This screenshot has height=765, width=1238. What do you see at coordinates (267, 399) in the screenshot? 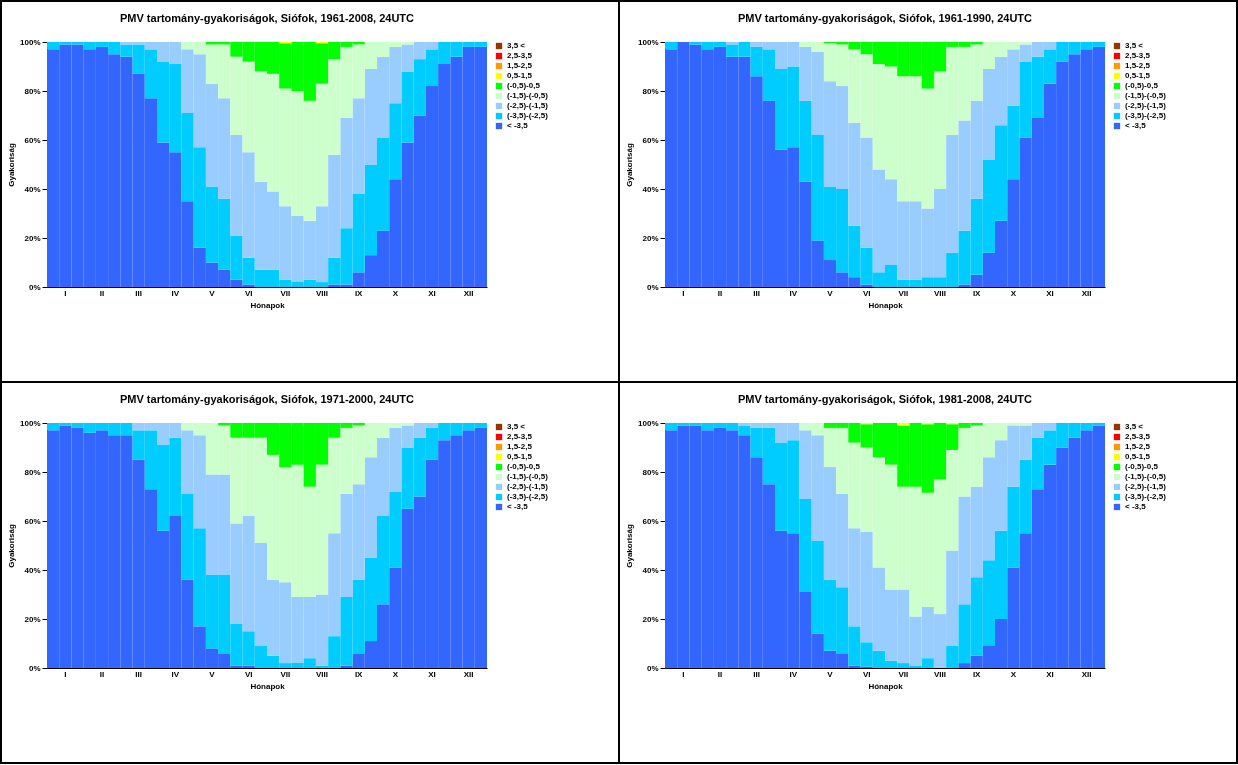
I see `chart-title: PMV tartomány-gyakoriságok, Siófok, 1971-2000, 24UTC` at bounding box center [267, 399].